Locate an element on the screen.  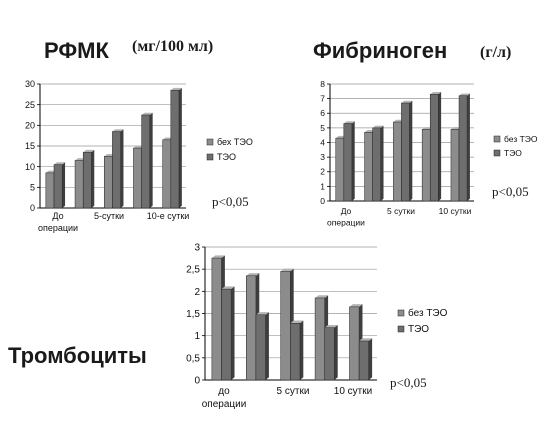
plt-legend-label: ТЭО is located at coordinates (418, 329).